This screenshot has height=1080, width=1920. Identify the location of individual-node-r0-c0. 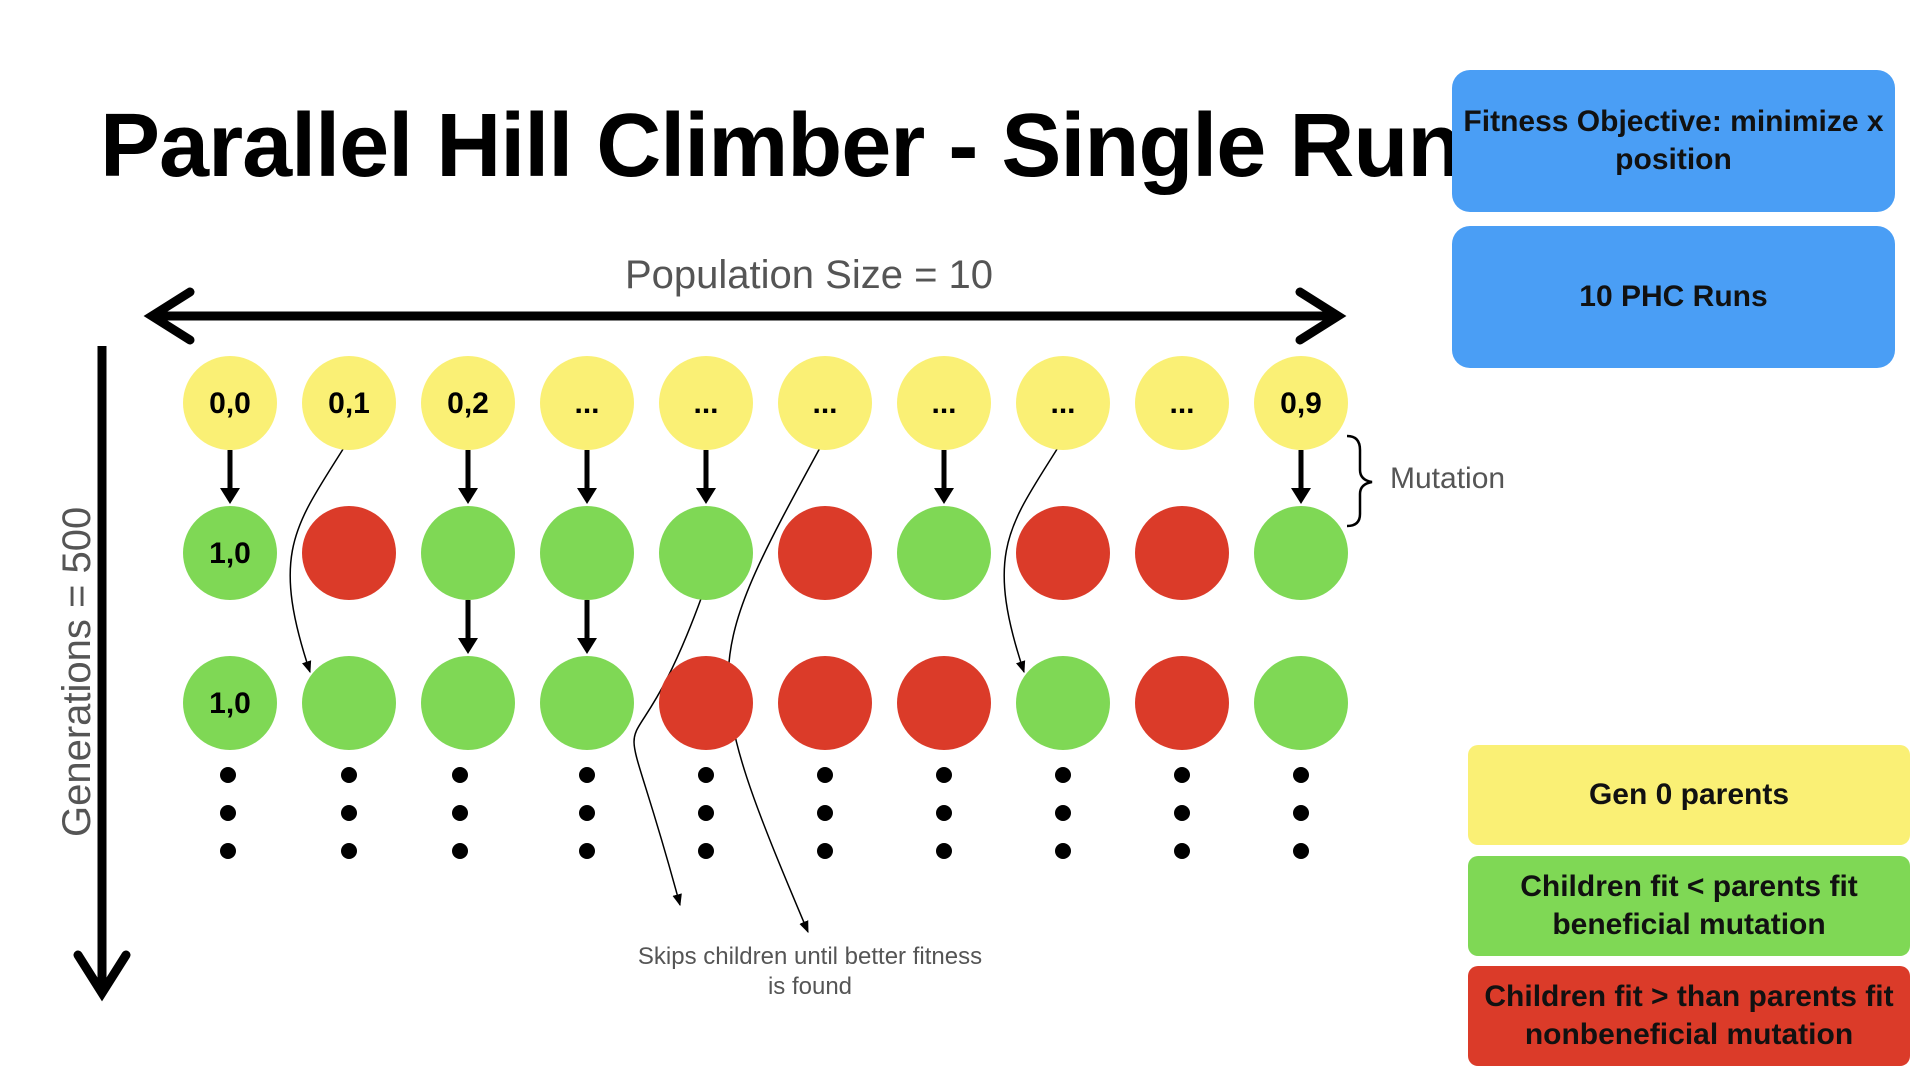
(230, 403).